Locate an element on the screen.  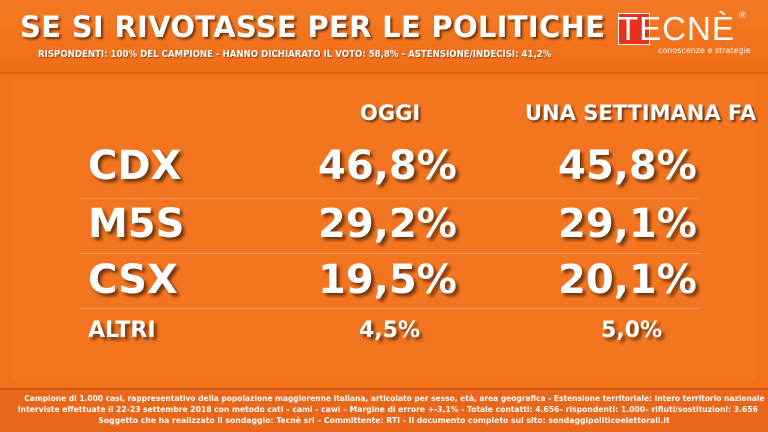
logo-registered-mark: ® is located at coordinates (742, 16).